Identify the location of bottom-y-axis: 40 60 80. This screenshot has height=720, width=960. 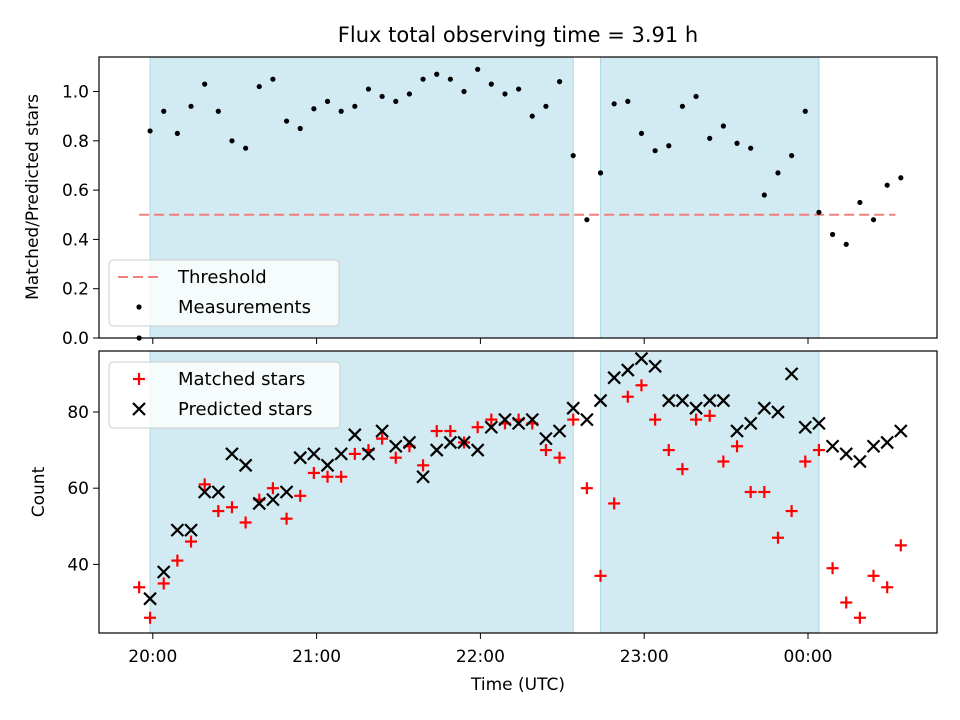
(83, 489).